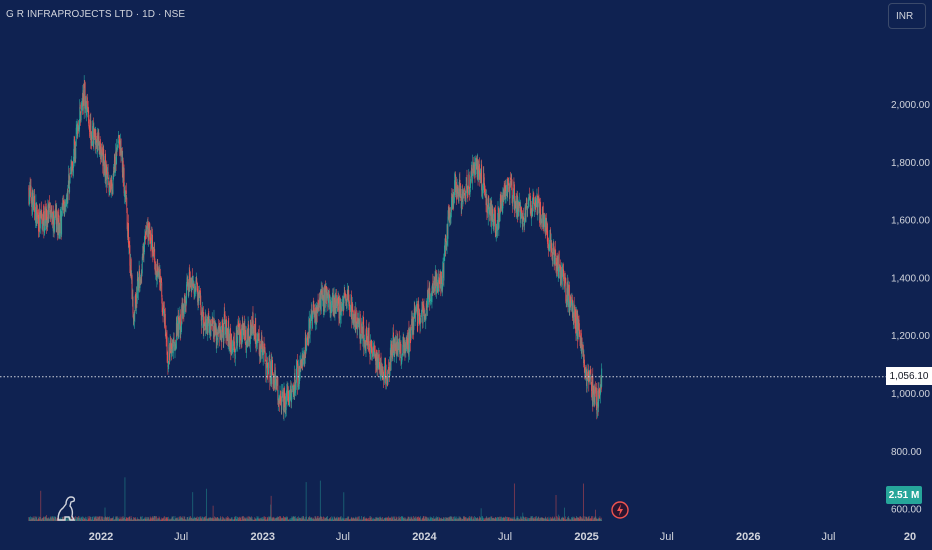 The image size is (932, 550). Describe the element at coordinates (343, 537) in the screenshot. I see `x-tick-label: Jul` at that location.